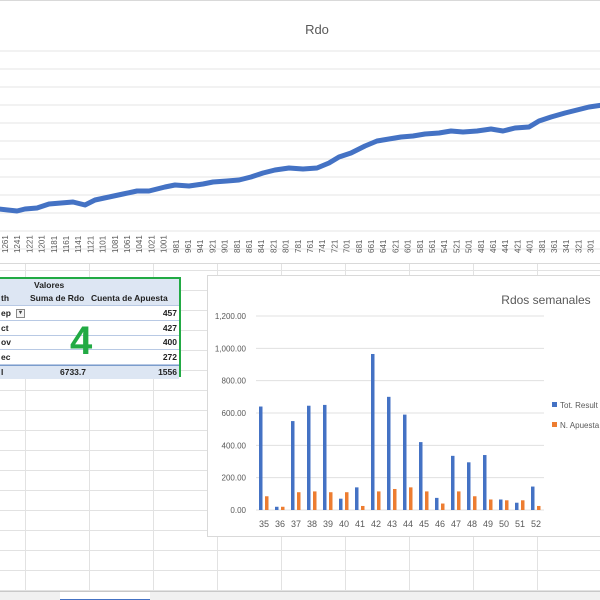 This screenshot has height=600, width=600. I want to click on rdo-x-tick-label: 561, so click(432, 246).